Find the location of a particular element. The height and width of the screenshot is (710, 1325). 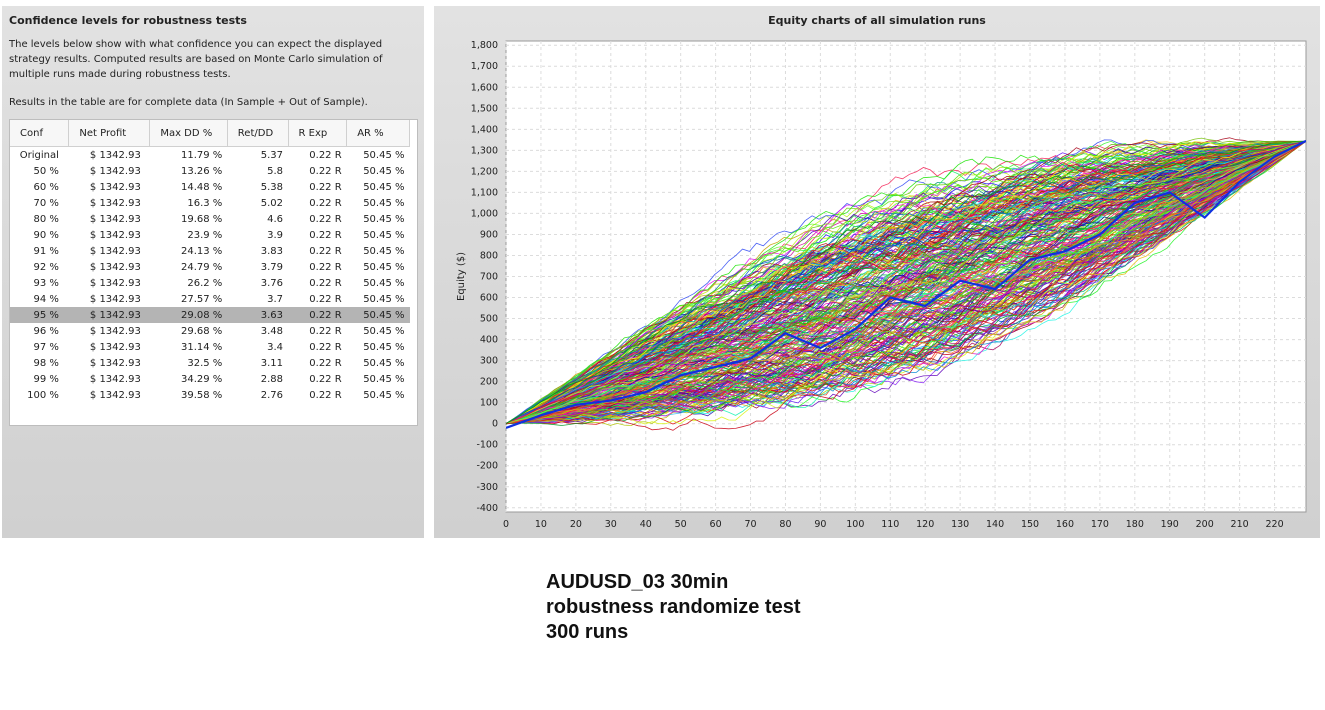

table-row: 99 % $ 1342.93 34.29 % 2.88 0.22 R 50.45 % is located at coordinates (210, 379).